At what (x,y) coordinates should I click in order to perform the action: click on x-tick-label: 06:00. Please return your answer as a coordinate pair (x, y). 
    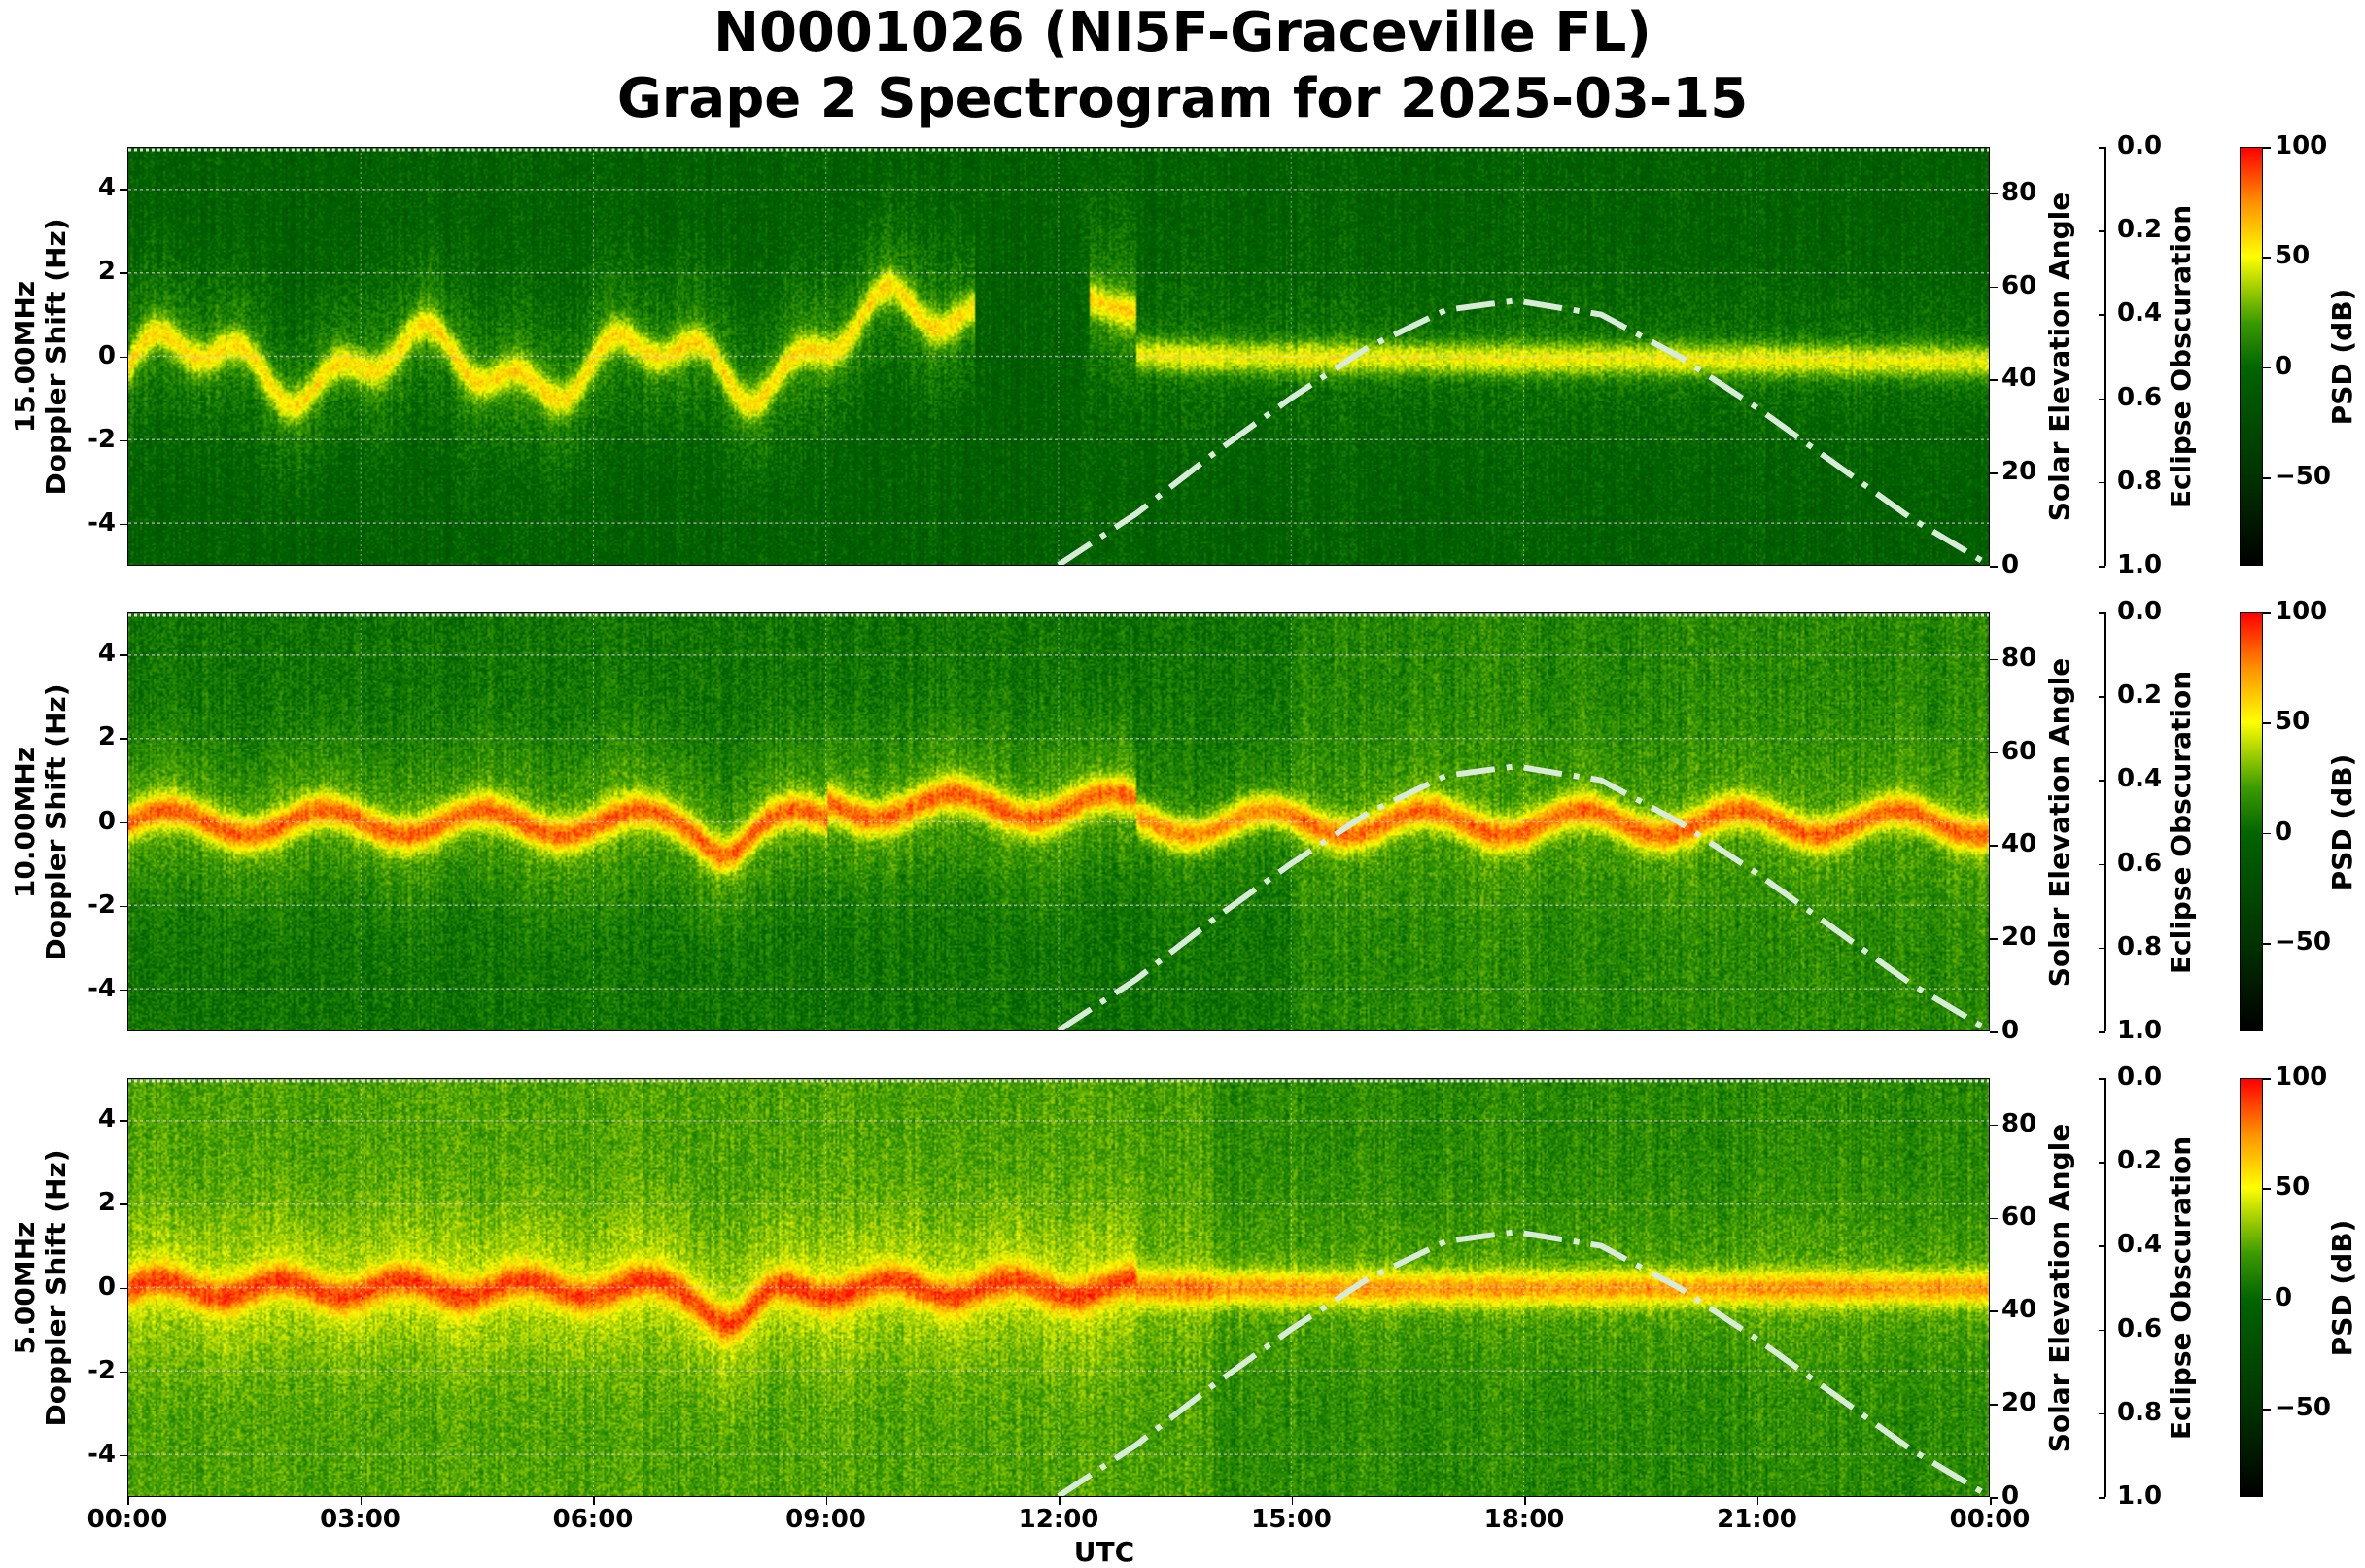
    Looking at the image, I should click on (593, 1519).